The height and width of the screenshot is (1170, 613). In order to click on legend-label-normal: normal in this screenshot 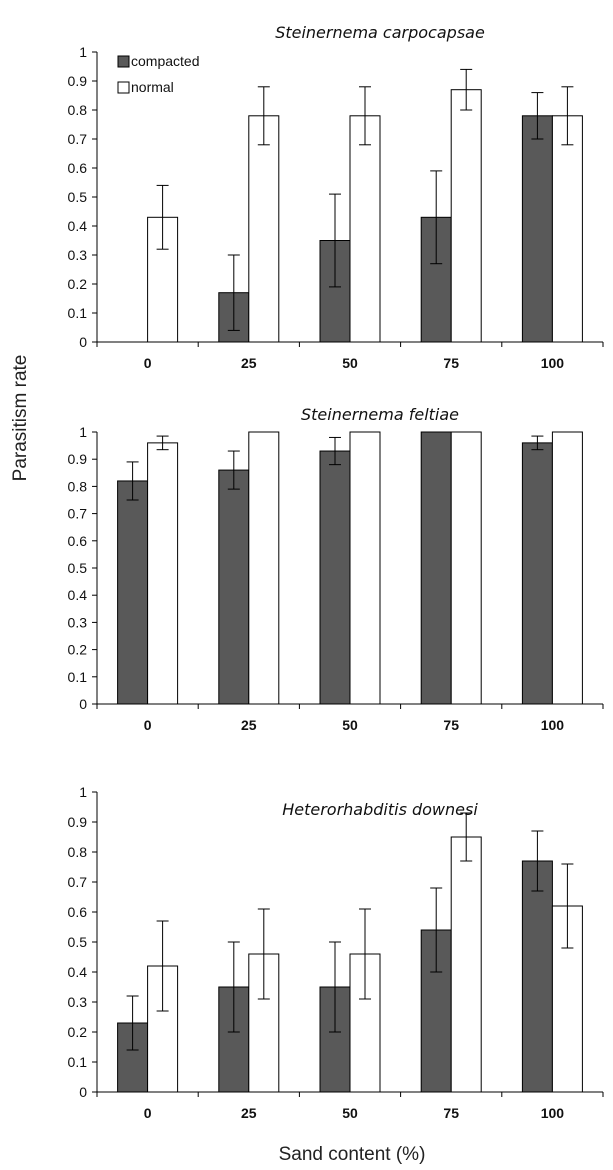, I will do `click(152, 87)`.